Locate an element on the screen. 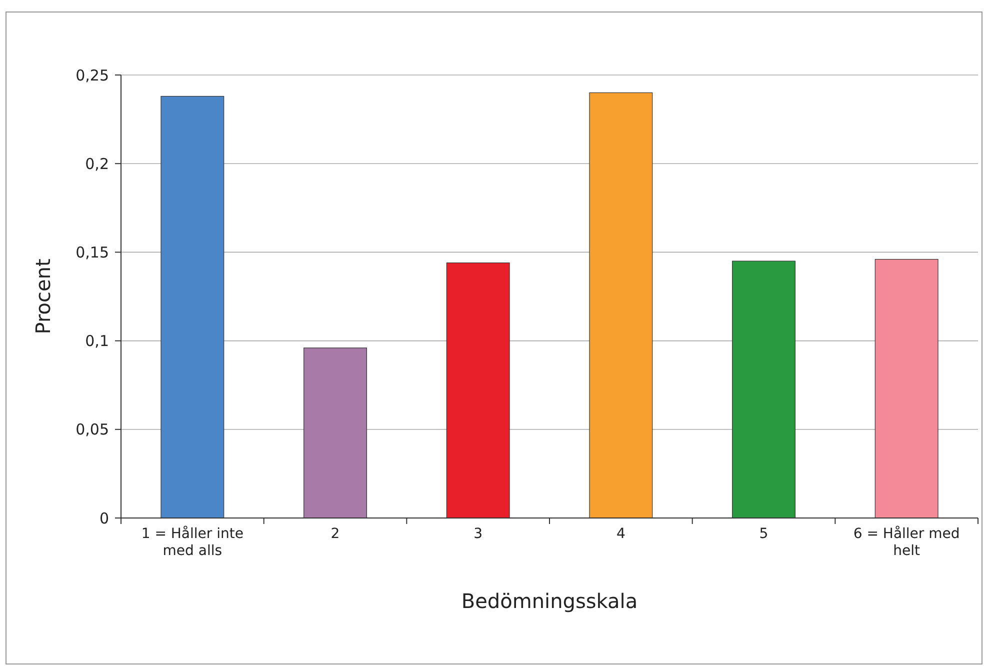  x-tick-label: 6 = Håller med helt is located at coordinates (906, 542).